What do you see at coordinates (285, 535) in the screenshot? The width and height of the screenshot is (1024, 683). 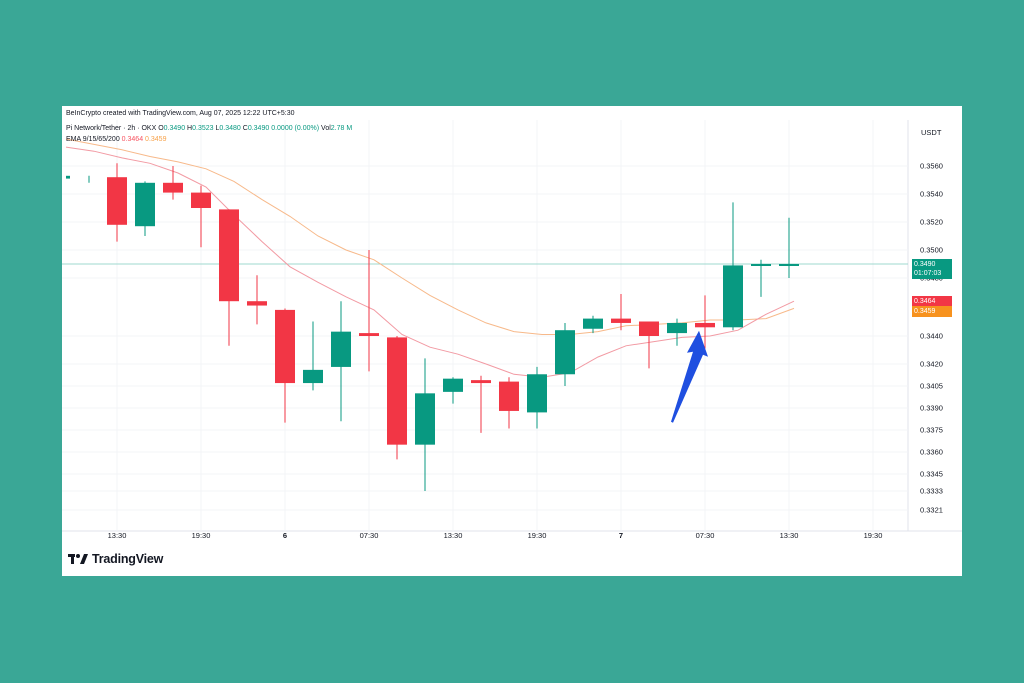 I see `x-tick-label: 6` at bounding box center [285, 535].